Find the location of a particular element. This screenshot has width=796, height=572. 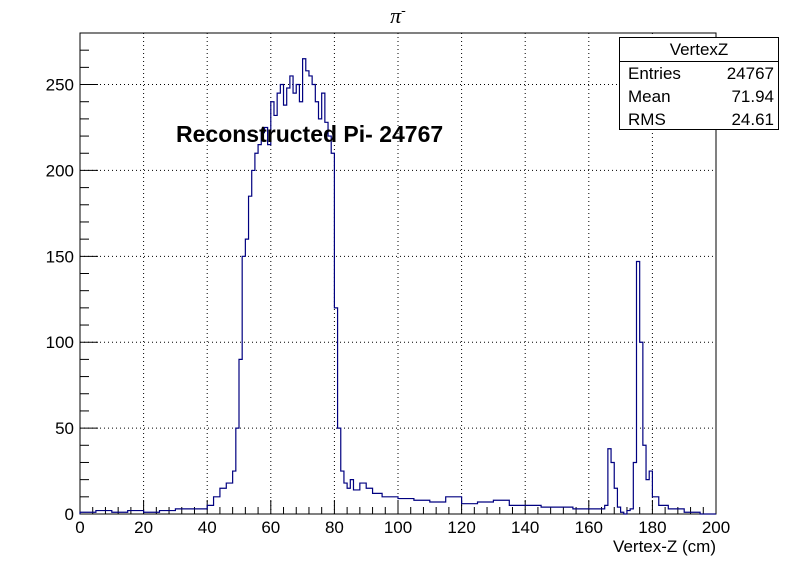

stats-title: VertexZ is located at coordinates (699, 50).